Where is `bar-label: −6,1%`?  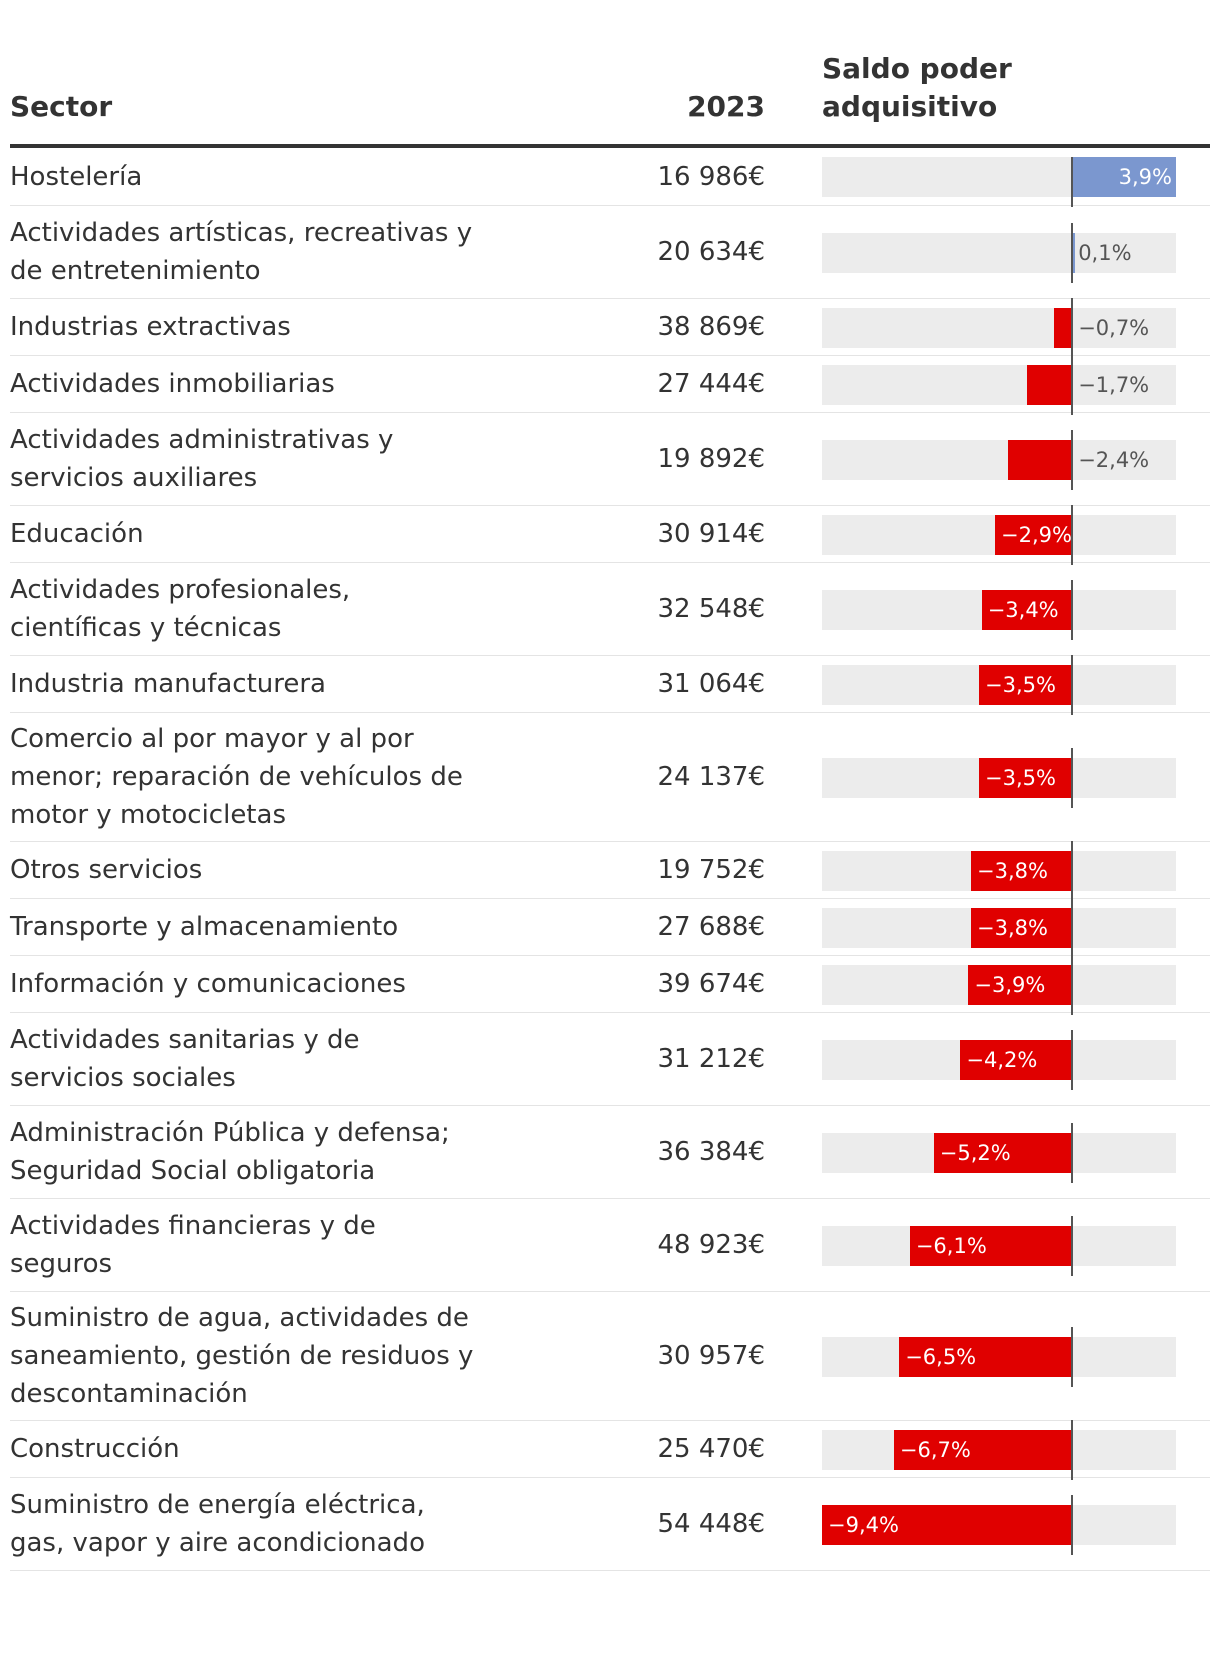
bar-label: −6,1% is located at coordinates (951, 1245).